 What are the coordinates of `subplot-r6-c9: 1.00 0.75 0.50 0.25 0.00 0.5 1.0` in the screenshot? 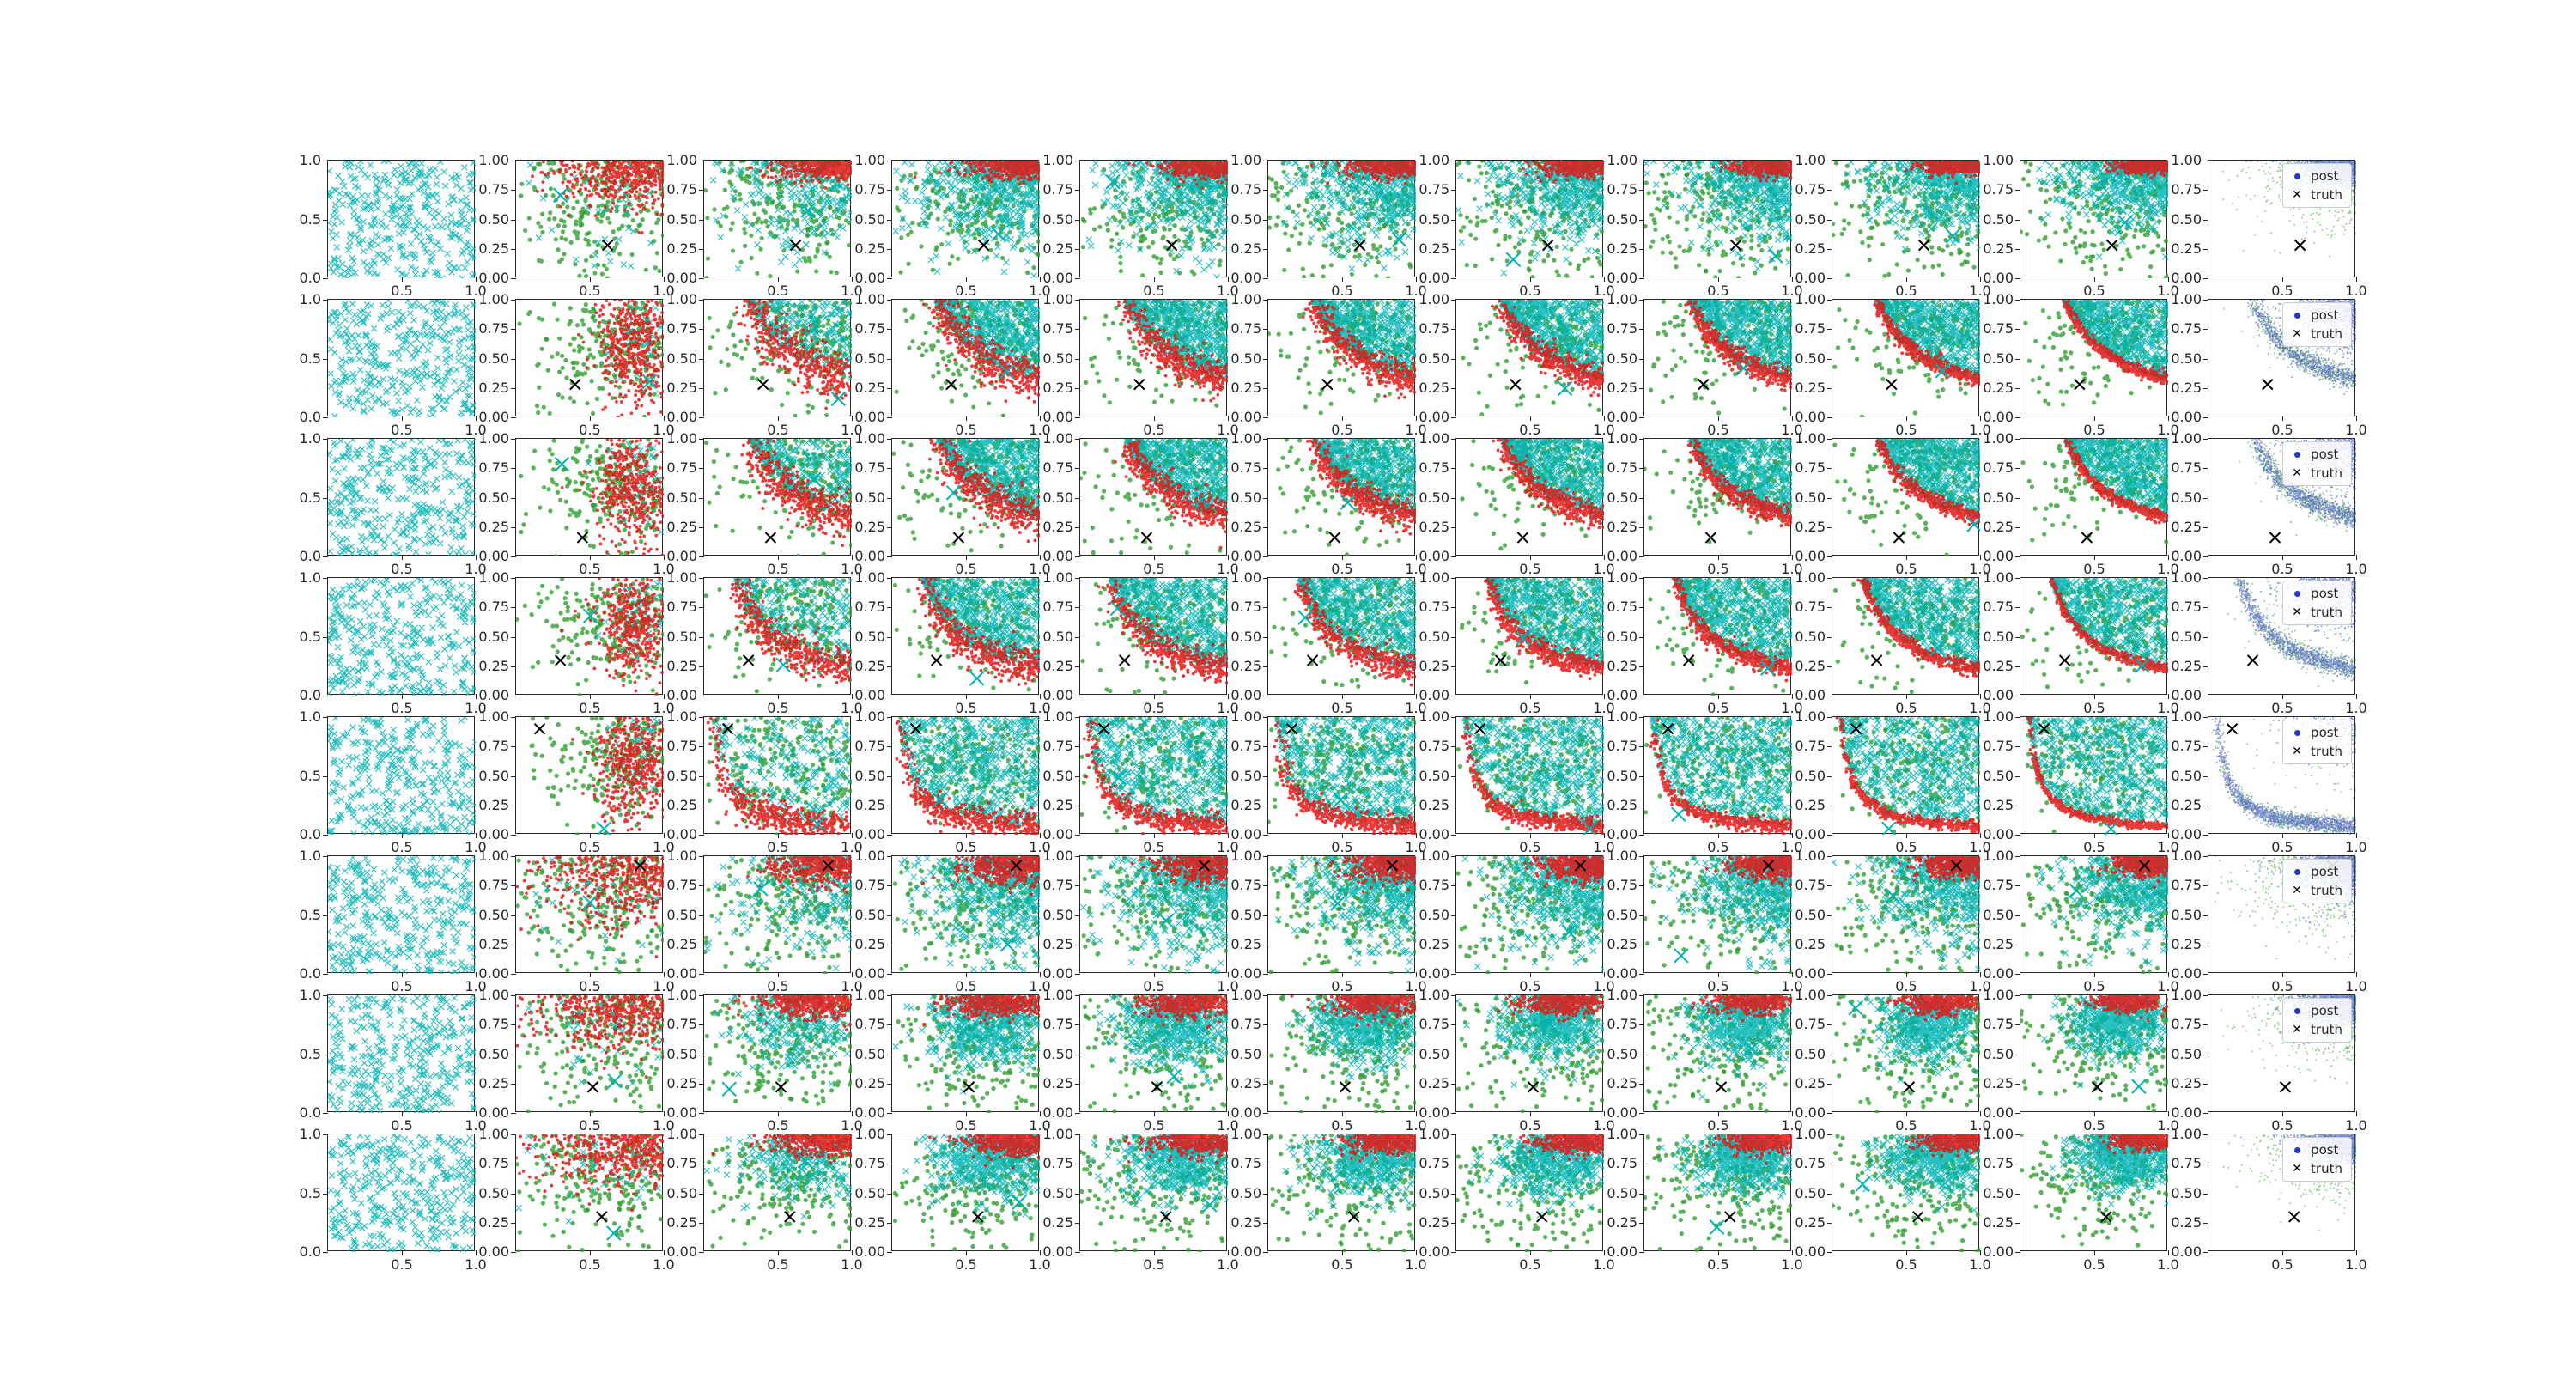 It's located at (1893, 921).